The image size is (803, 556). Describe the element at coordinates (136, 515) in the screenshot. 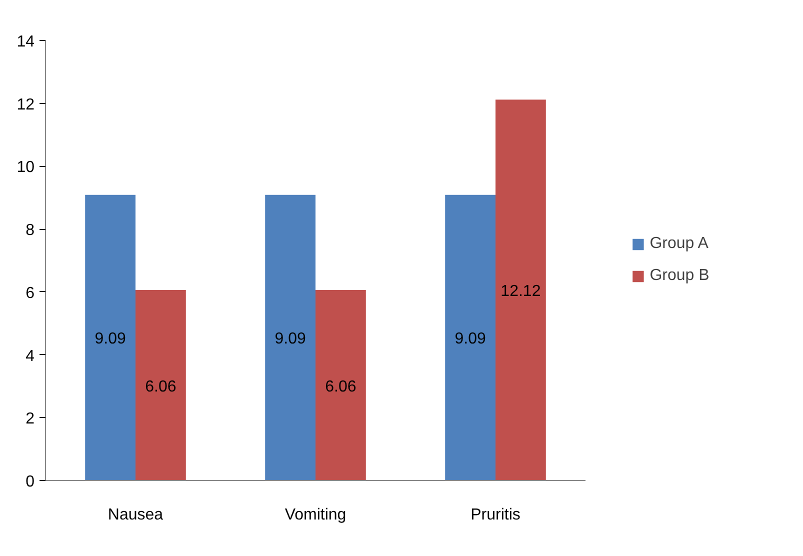

I see `x-tick-label: Nausea` at that location.